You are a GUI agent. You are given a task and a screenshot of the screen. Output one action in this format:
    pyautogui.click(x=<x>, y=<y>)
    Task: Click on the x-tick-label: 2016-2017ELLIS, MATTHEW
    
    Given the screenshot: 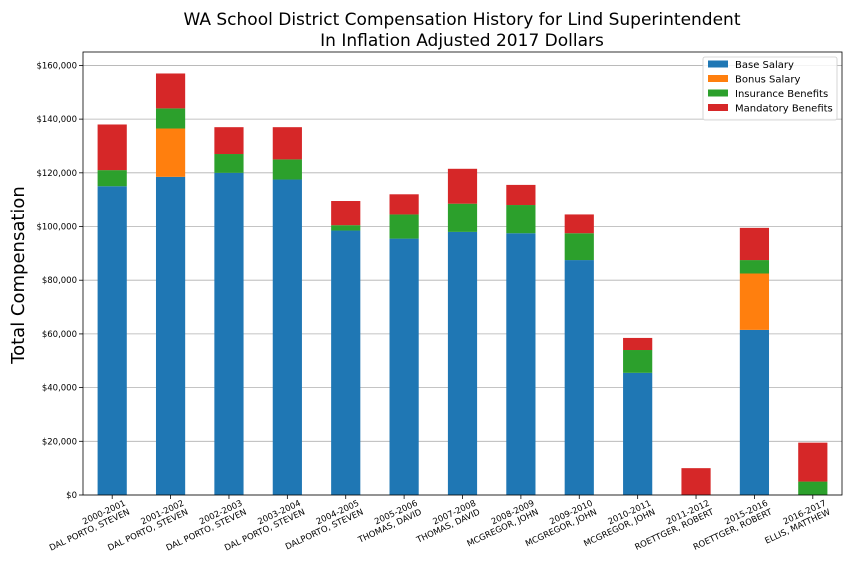 What is the action you would take?
    pyautogui.click(x=795, y=522)
    